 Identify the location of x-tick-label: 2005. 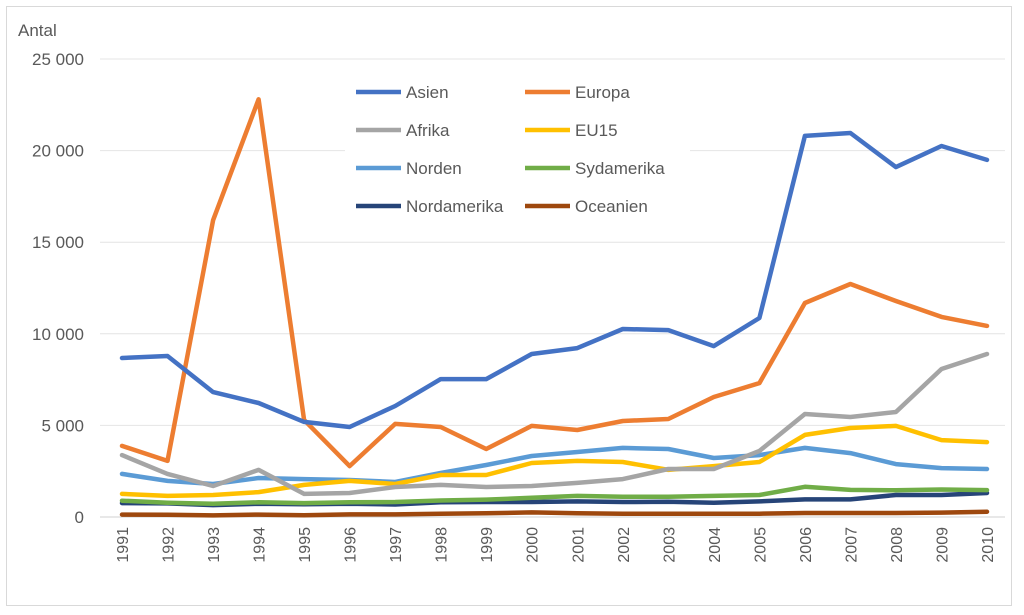
(760, 545).